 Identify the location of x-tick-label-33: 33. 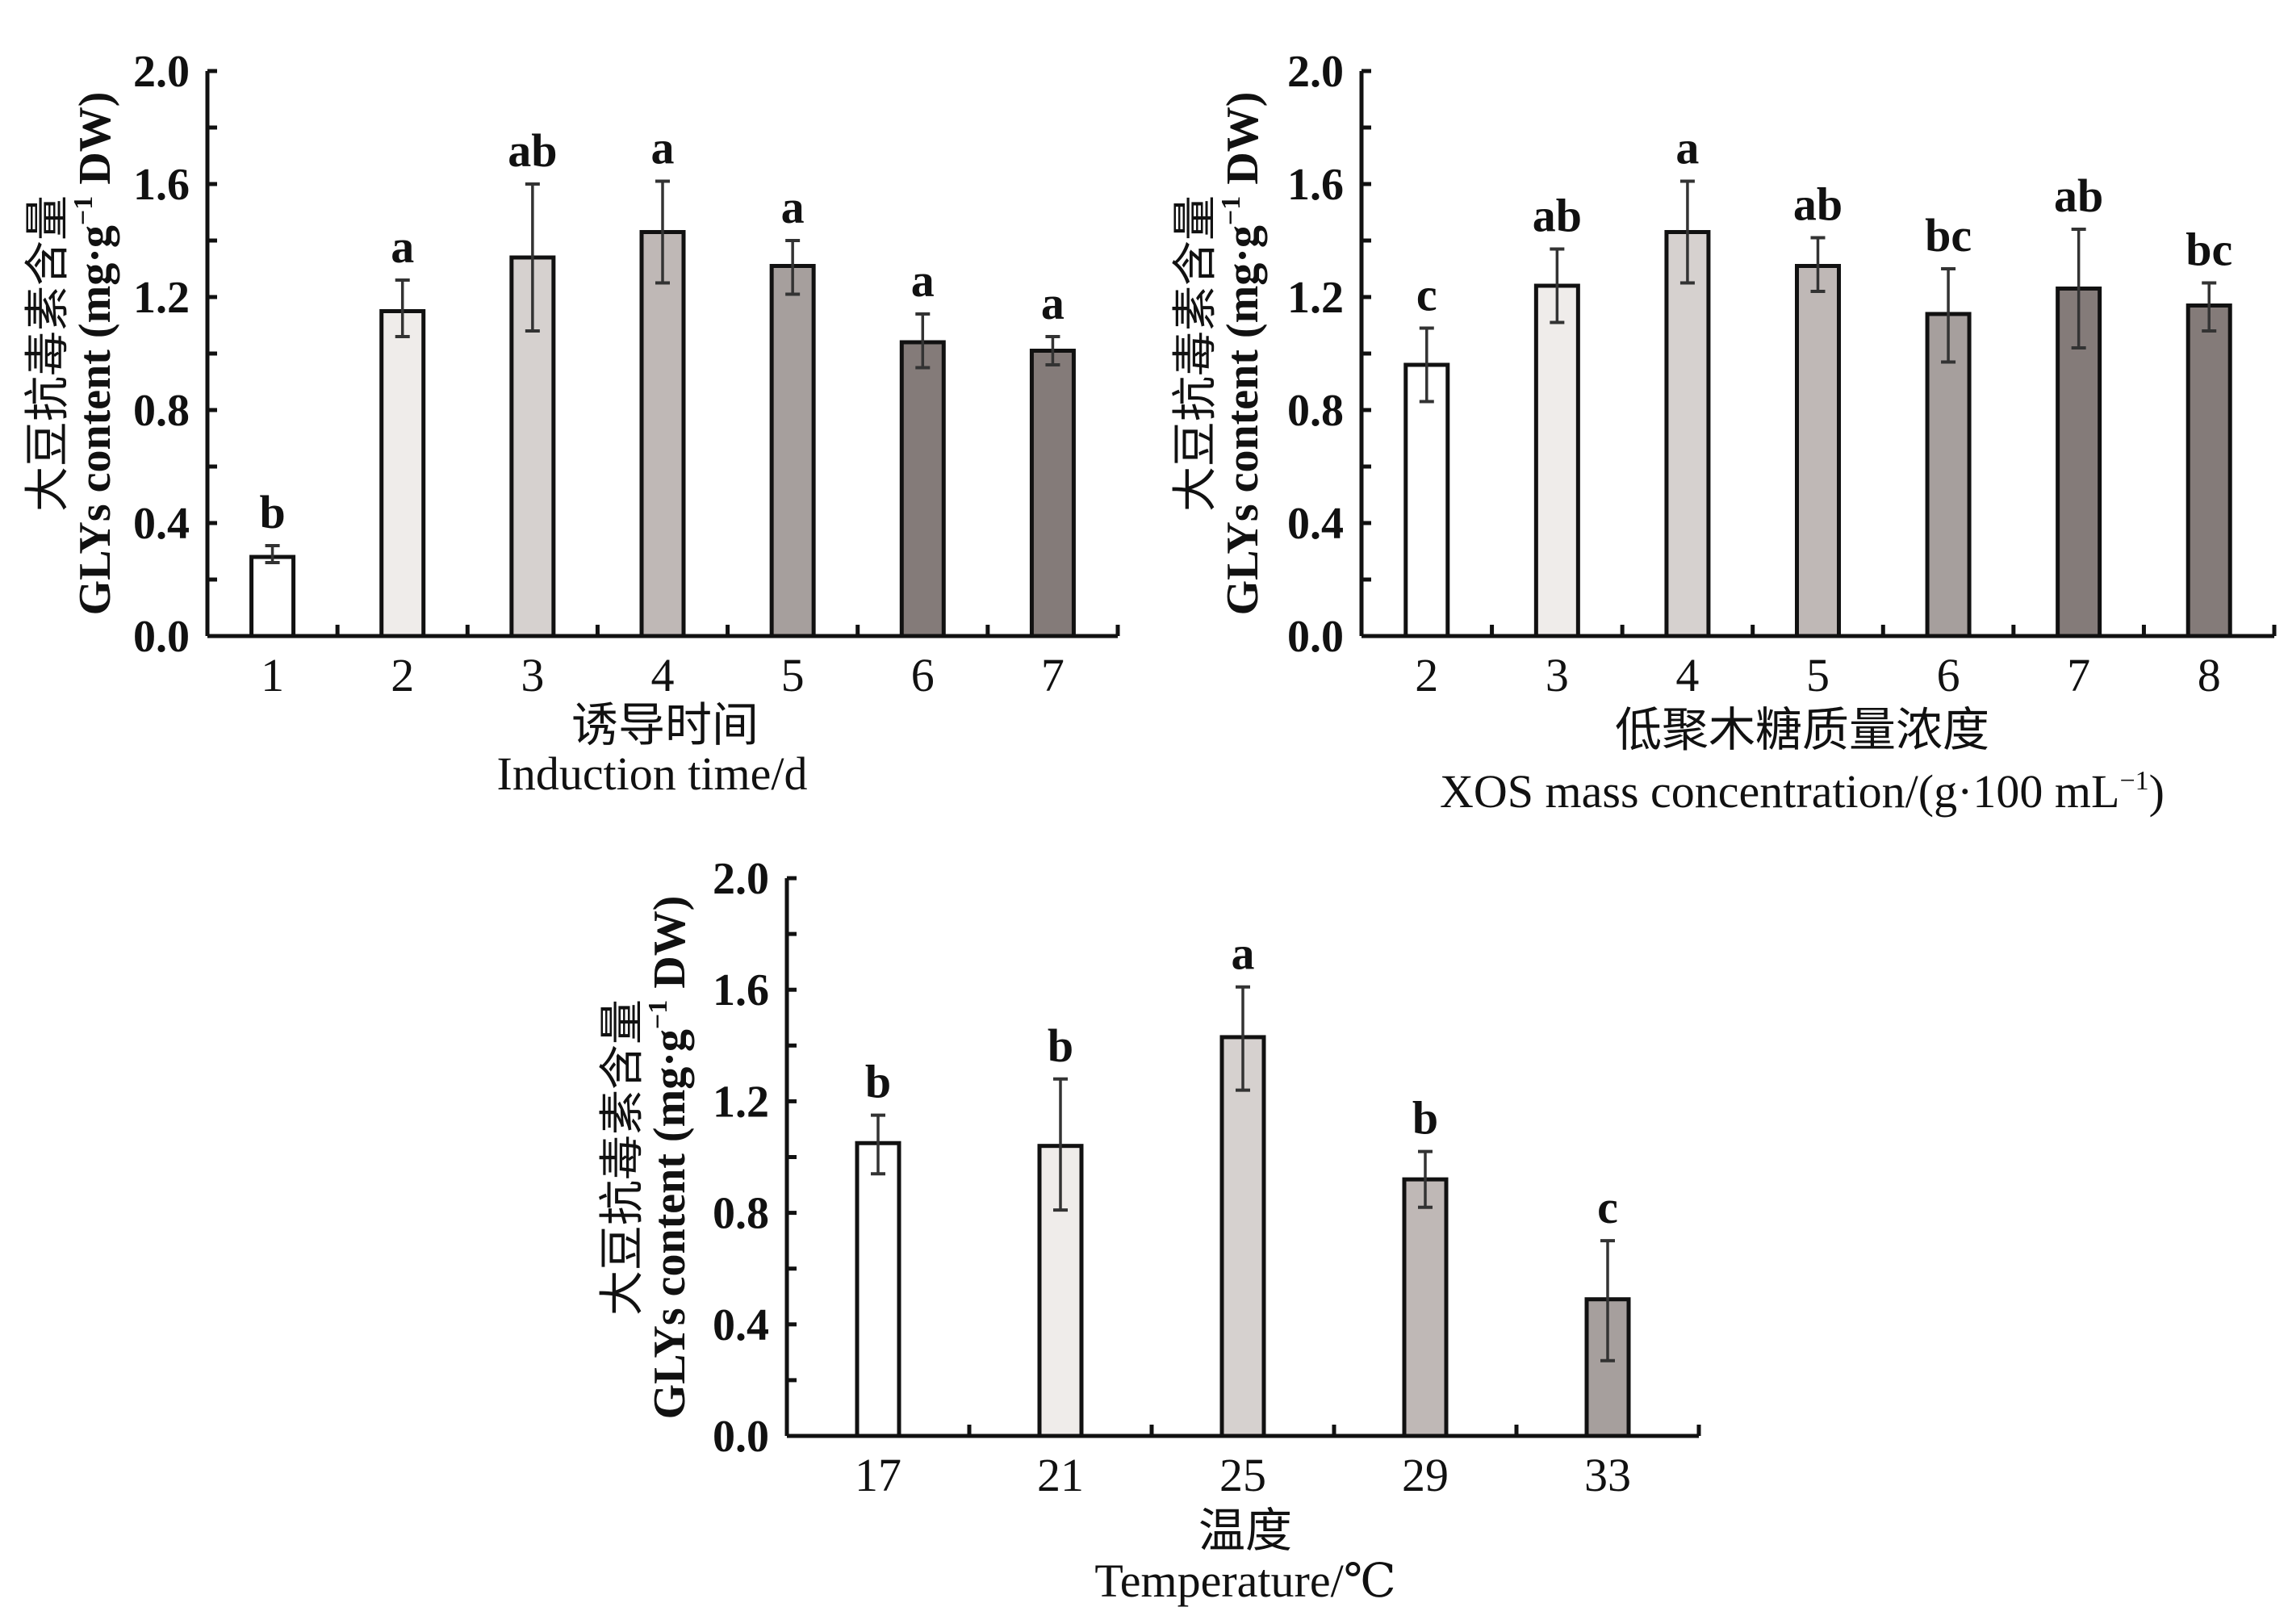
(1608, 1475).